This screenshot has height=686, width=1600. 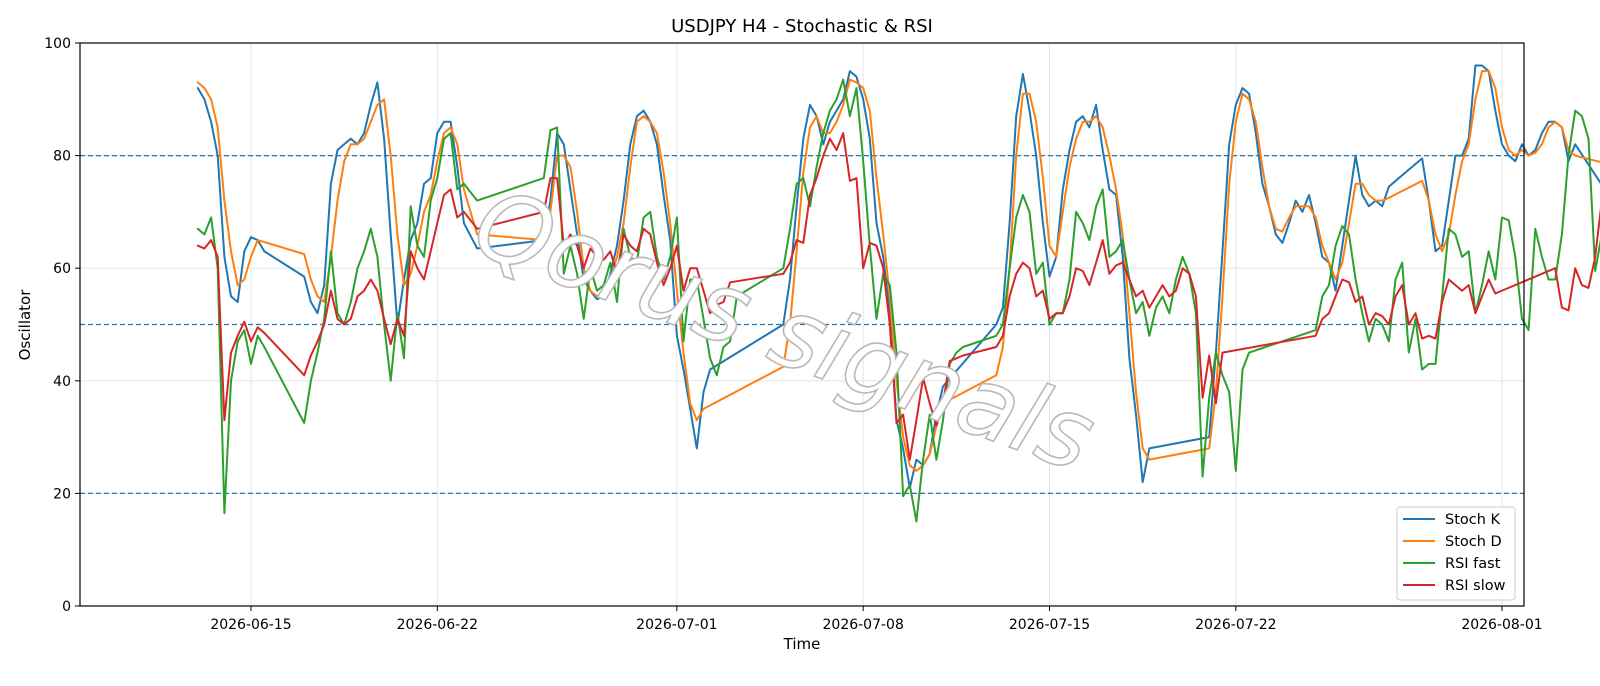 I want to click on x-tick-label: 2026-07-15, so click(x=1049, y=625).